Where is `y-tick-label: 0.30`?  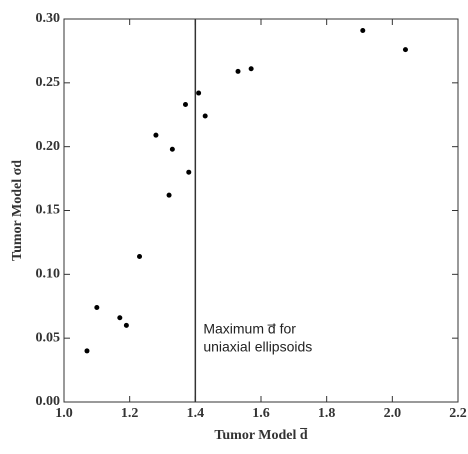
y-tick-label: 0.30 is located at coordinates (48, 18).